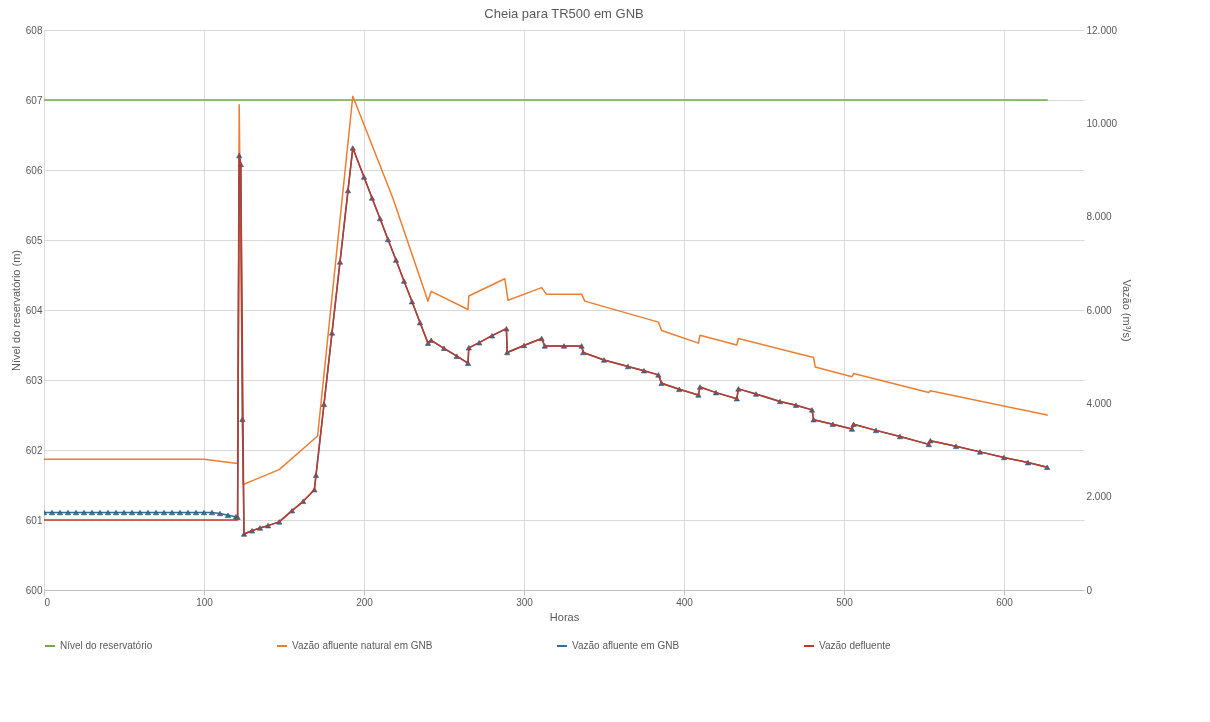  What do you see at coordinates (1102, 123) in the screenshot?
I see `y2-tick-label: 10.000` at bounding box center [1102, 123].